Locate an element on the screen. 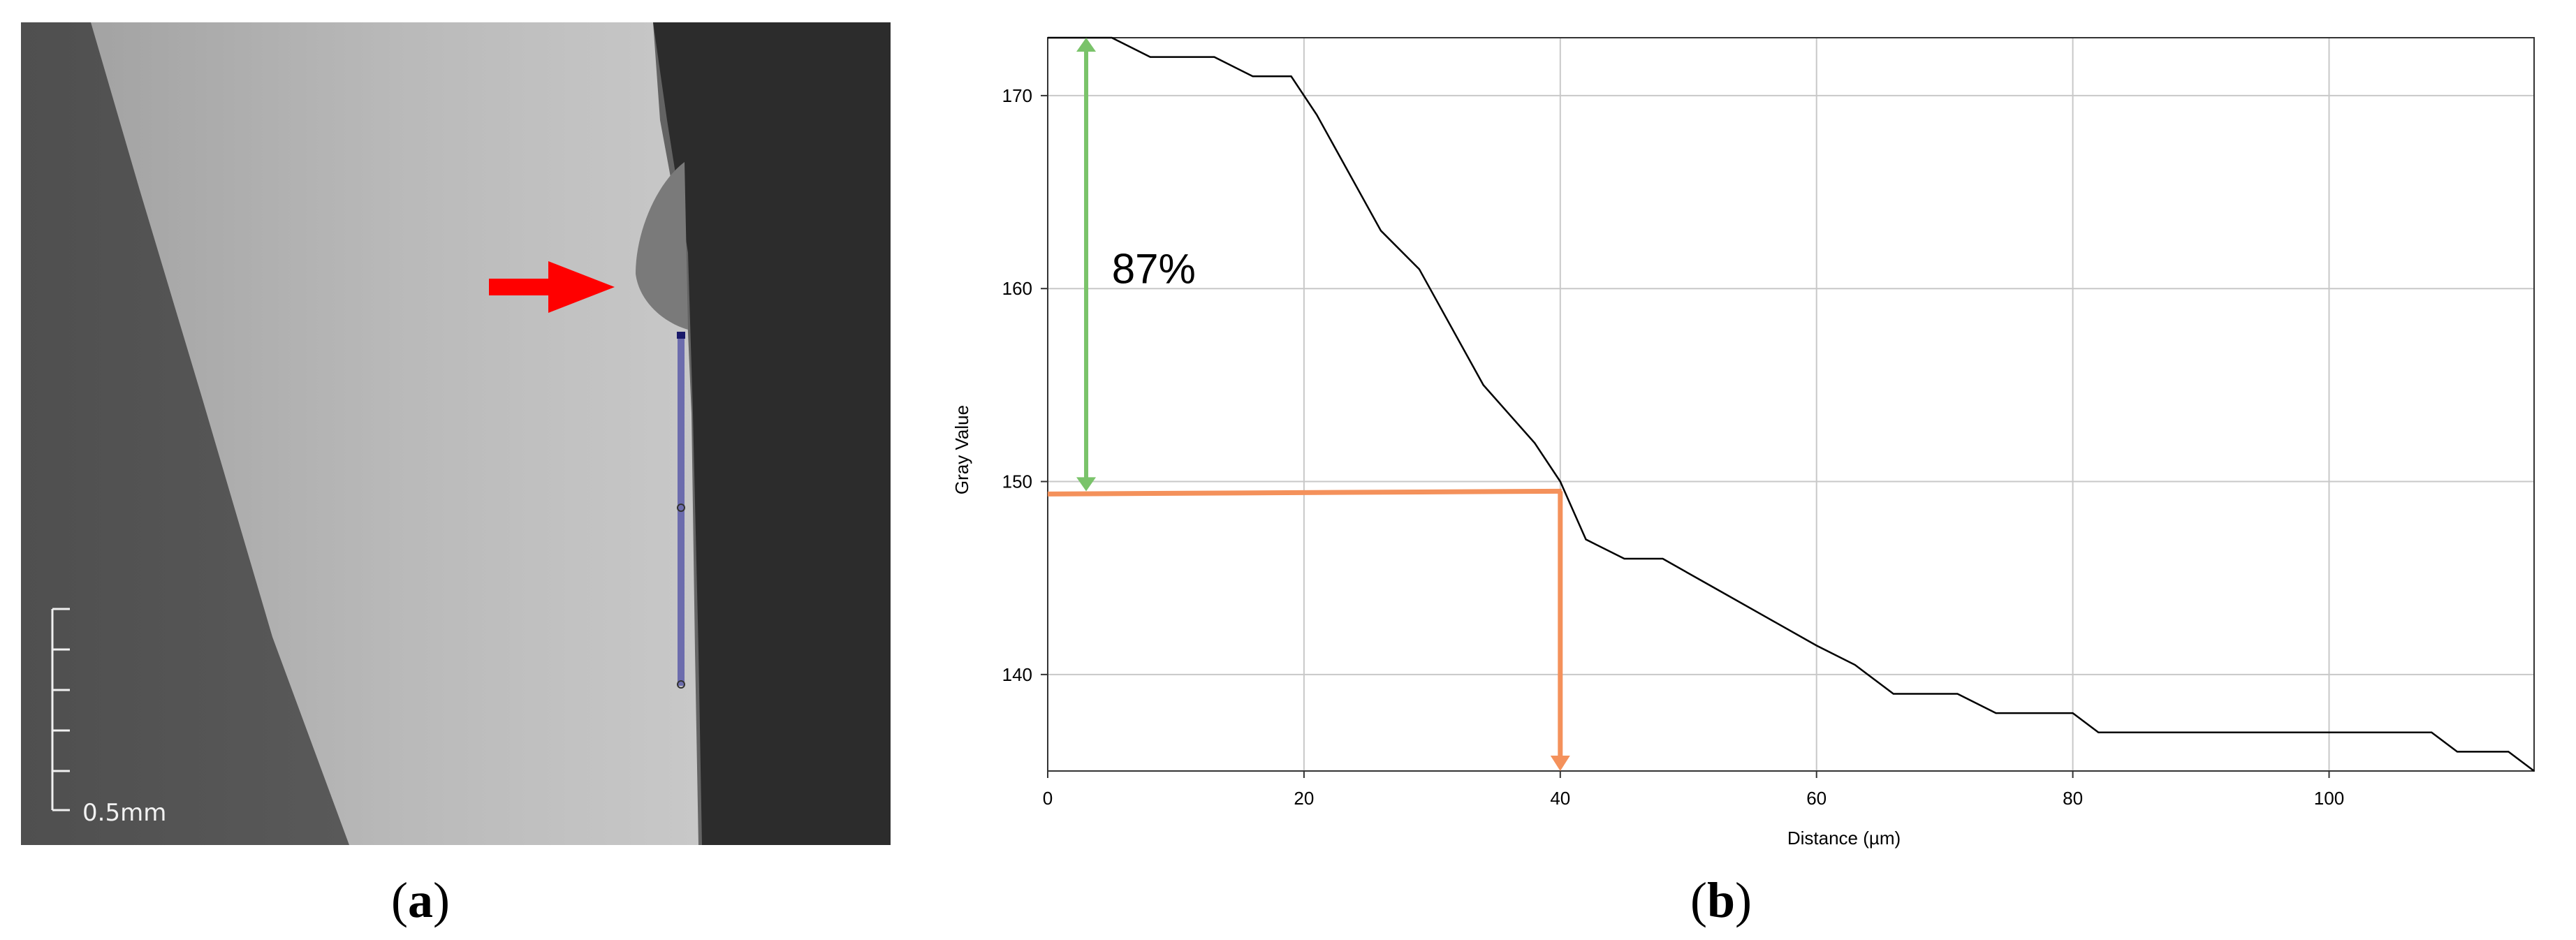  percent-annotation: 87% is located at coordinates (1154, 269).